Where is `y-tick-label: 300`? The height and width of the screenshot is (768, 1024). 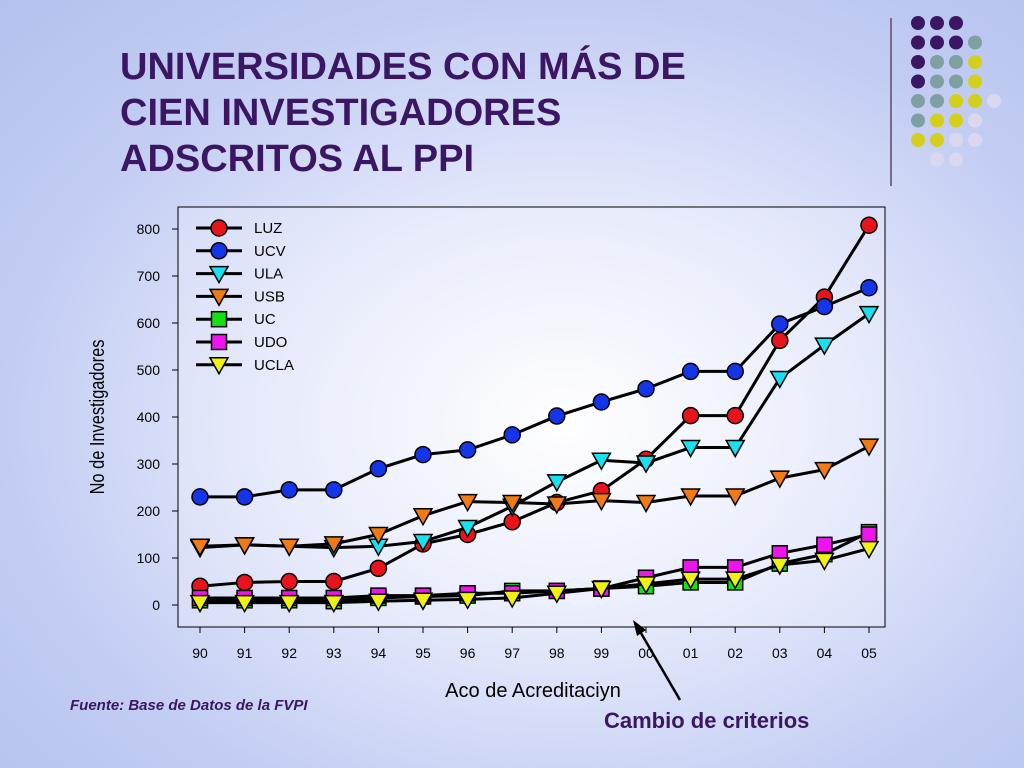
y-tick-label: 300 is located at coordinates (149, 464).